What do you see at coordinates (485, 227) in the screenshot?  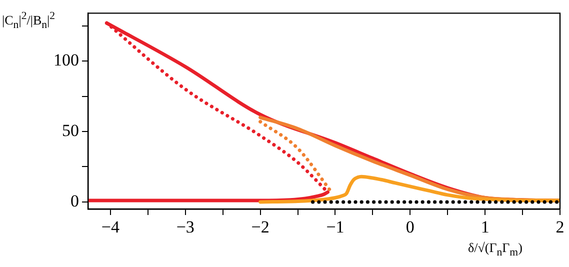 I see `x-tick-label: 1` at bounding box center [485, 227].